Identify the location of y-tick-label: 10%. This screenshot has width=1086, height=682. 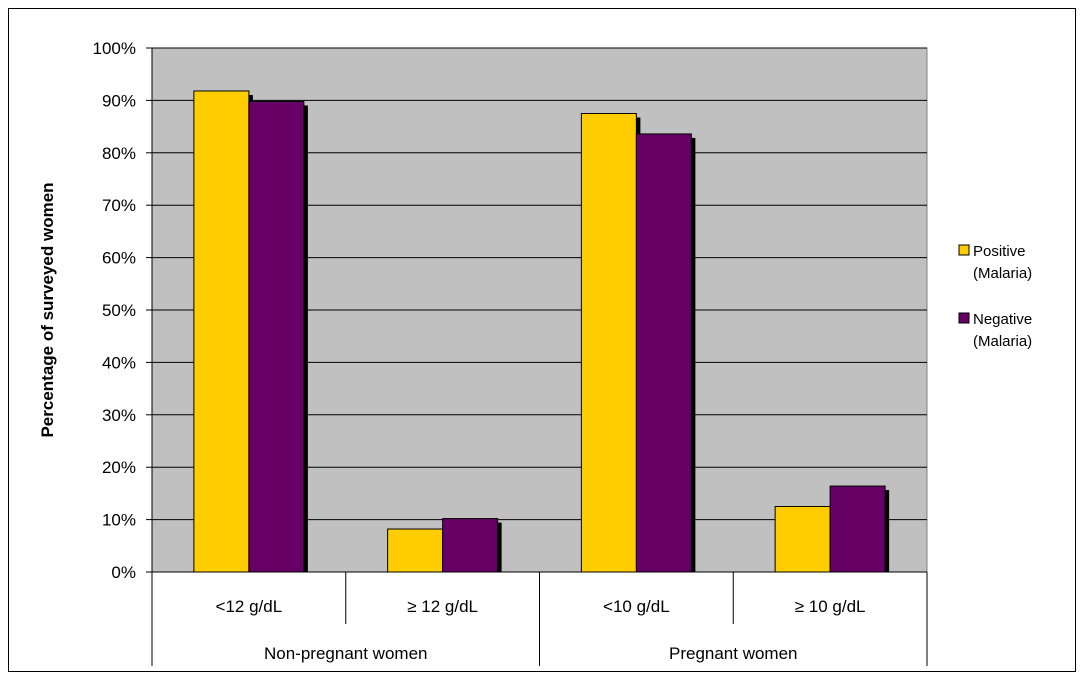
(119, 520).